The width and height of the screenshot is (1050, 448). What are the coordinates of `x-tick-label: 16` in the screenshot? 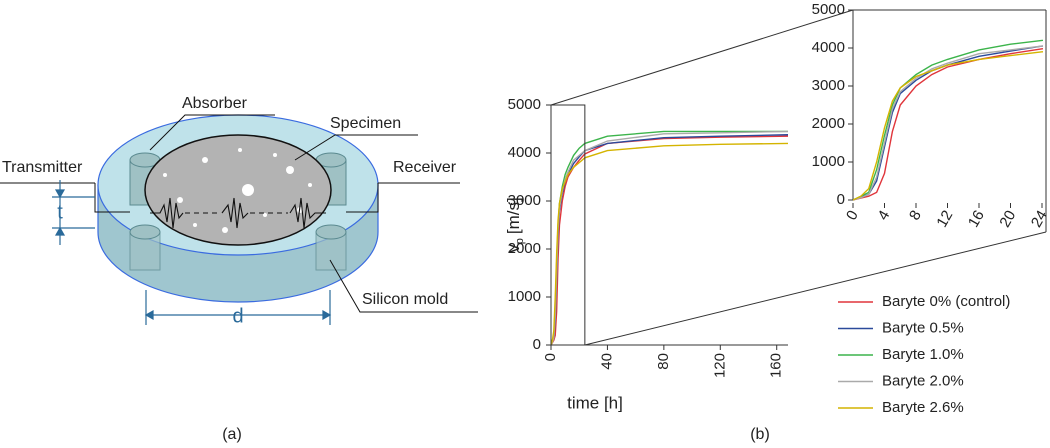 It's located at (976, 218).